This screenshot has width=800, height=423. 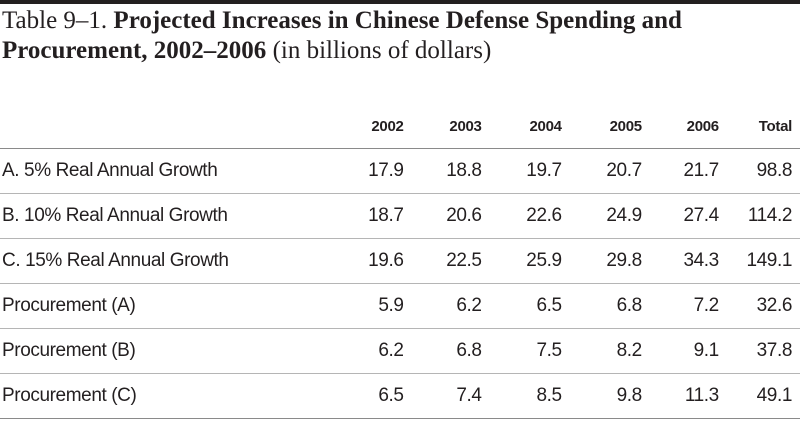 I want to click on cell-2004: 19.7, so click(x=521, y=171).